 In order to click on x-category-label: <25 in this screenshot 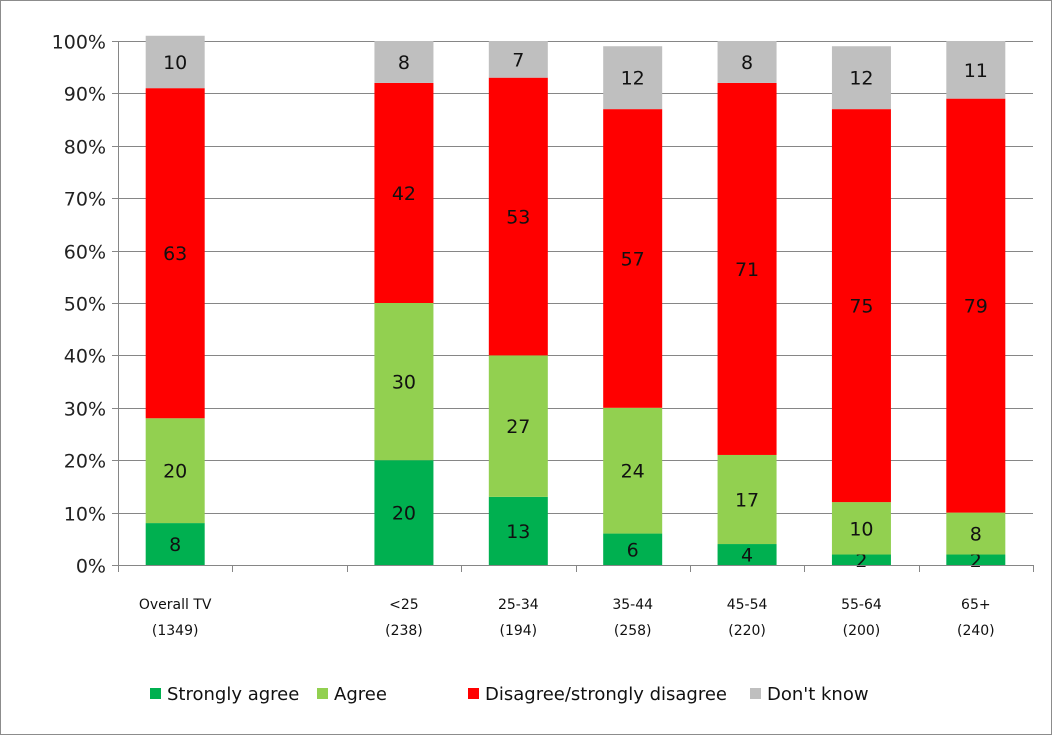, I will do `click(404, 605)`.